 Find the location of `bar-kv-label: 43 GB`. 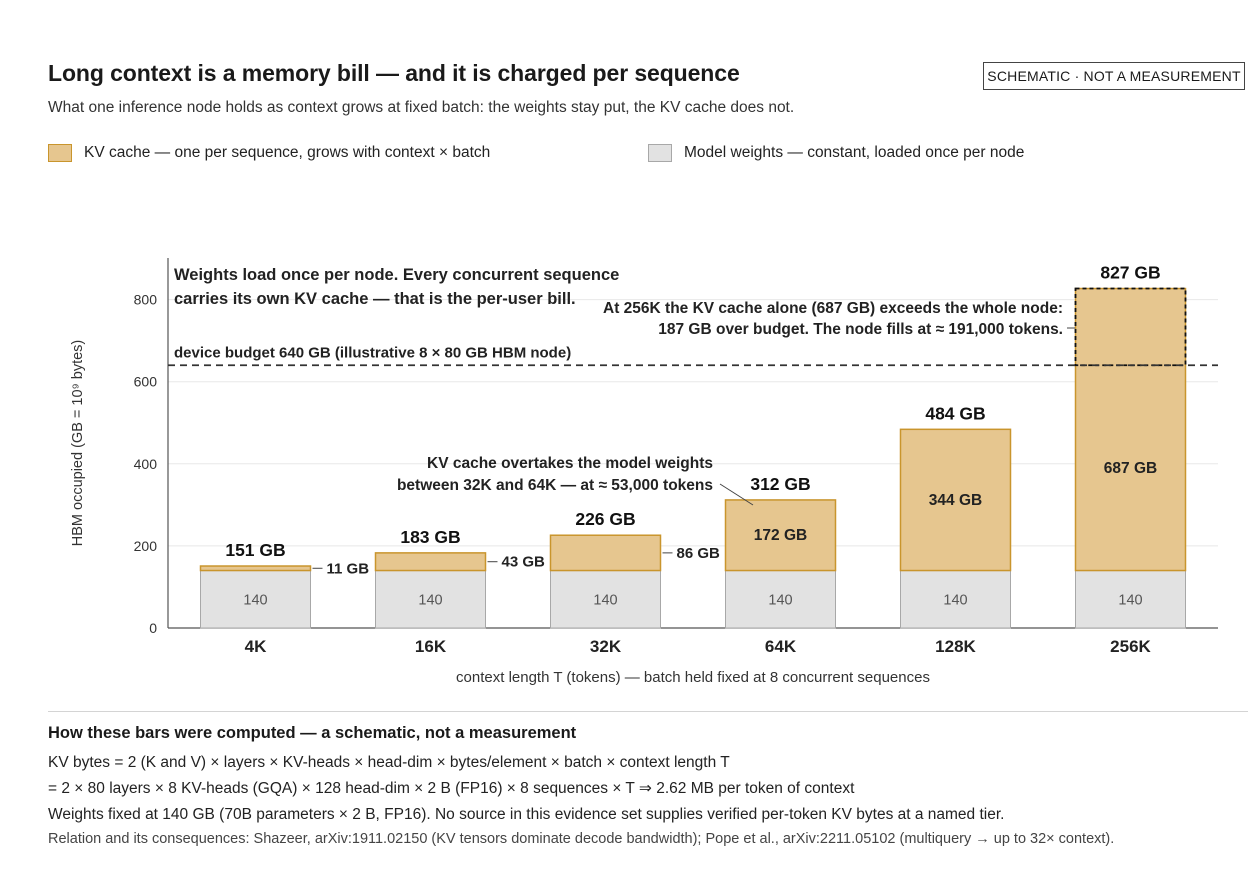

bar-kv-label: 43 GB is located at coordinates (524, 562).